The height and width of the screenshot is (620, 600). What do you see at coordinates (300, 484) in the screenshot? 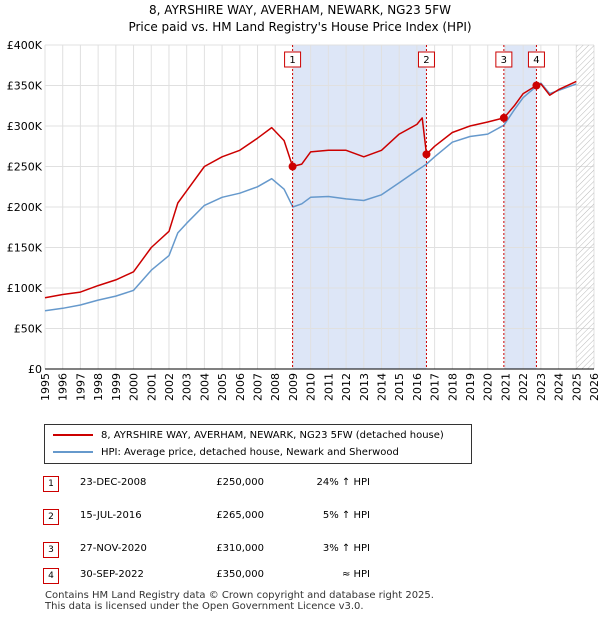
I see `sale-row: 1 23-DEC-2008 £250,000 24% ↑ HPI` at bounding box center [300, 484].